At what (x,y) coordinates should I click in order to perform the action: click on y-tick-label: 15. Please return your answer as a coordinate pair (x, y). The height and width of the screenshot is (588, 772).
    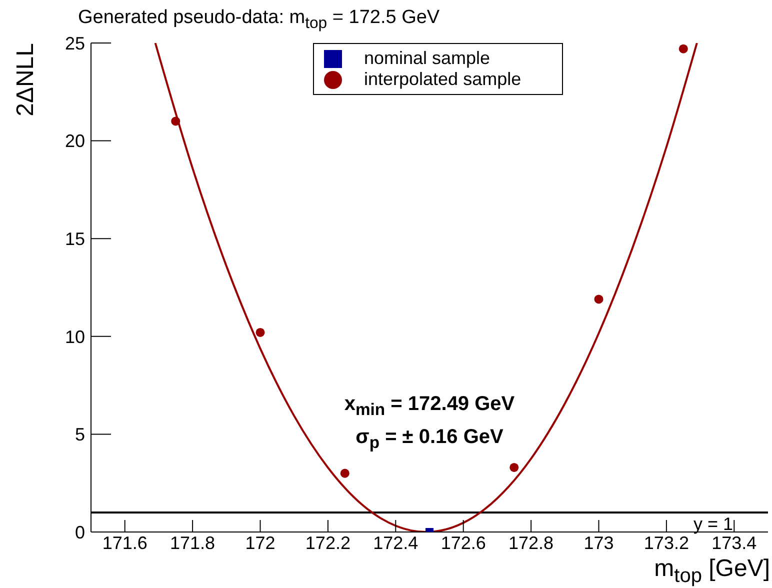
    Looking at the image, I should click on (74, 238).